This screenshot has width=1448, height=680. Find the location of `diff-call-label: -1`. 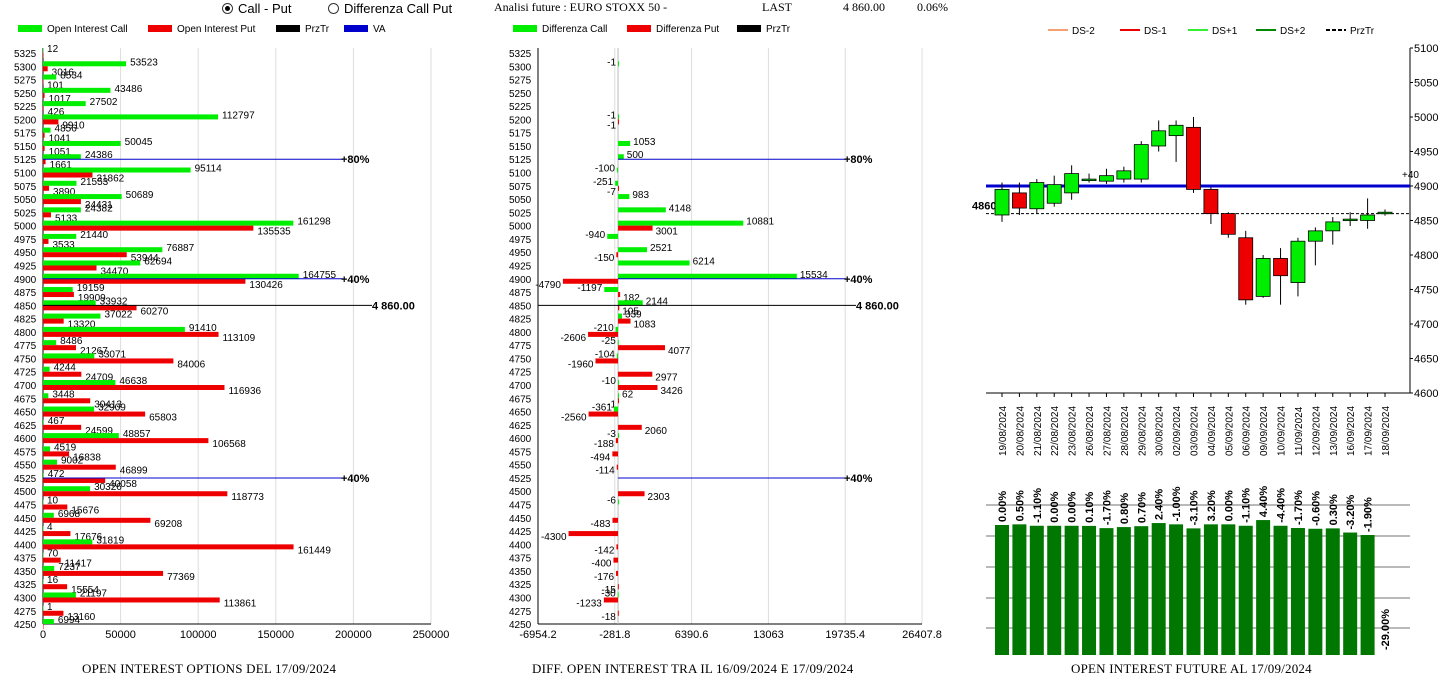

diff-call-label: -1 is located at coordinates (611, 115).